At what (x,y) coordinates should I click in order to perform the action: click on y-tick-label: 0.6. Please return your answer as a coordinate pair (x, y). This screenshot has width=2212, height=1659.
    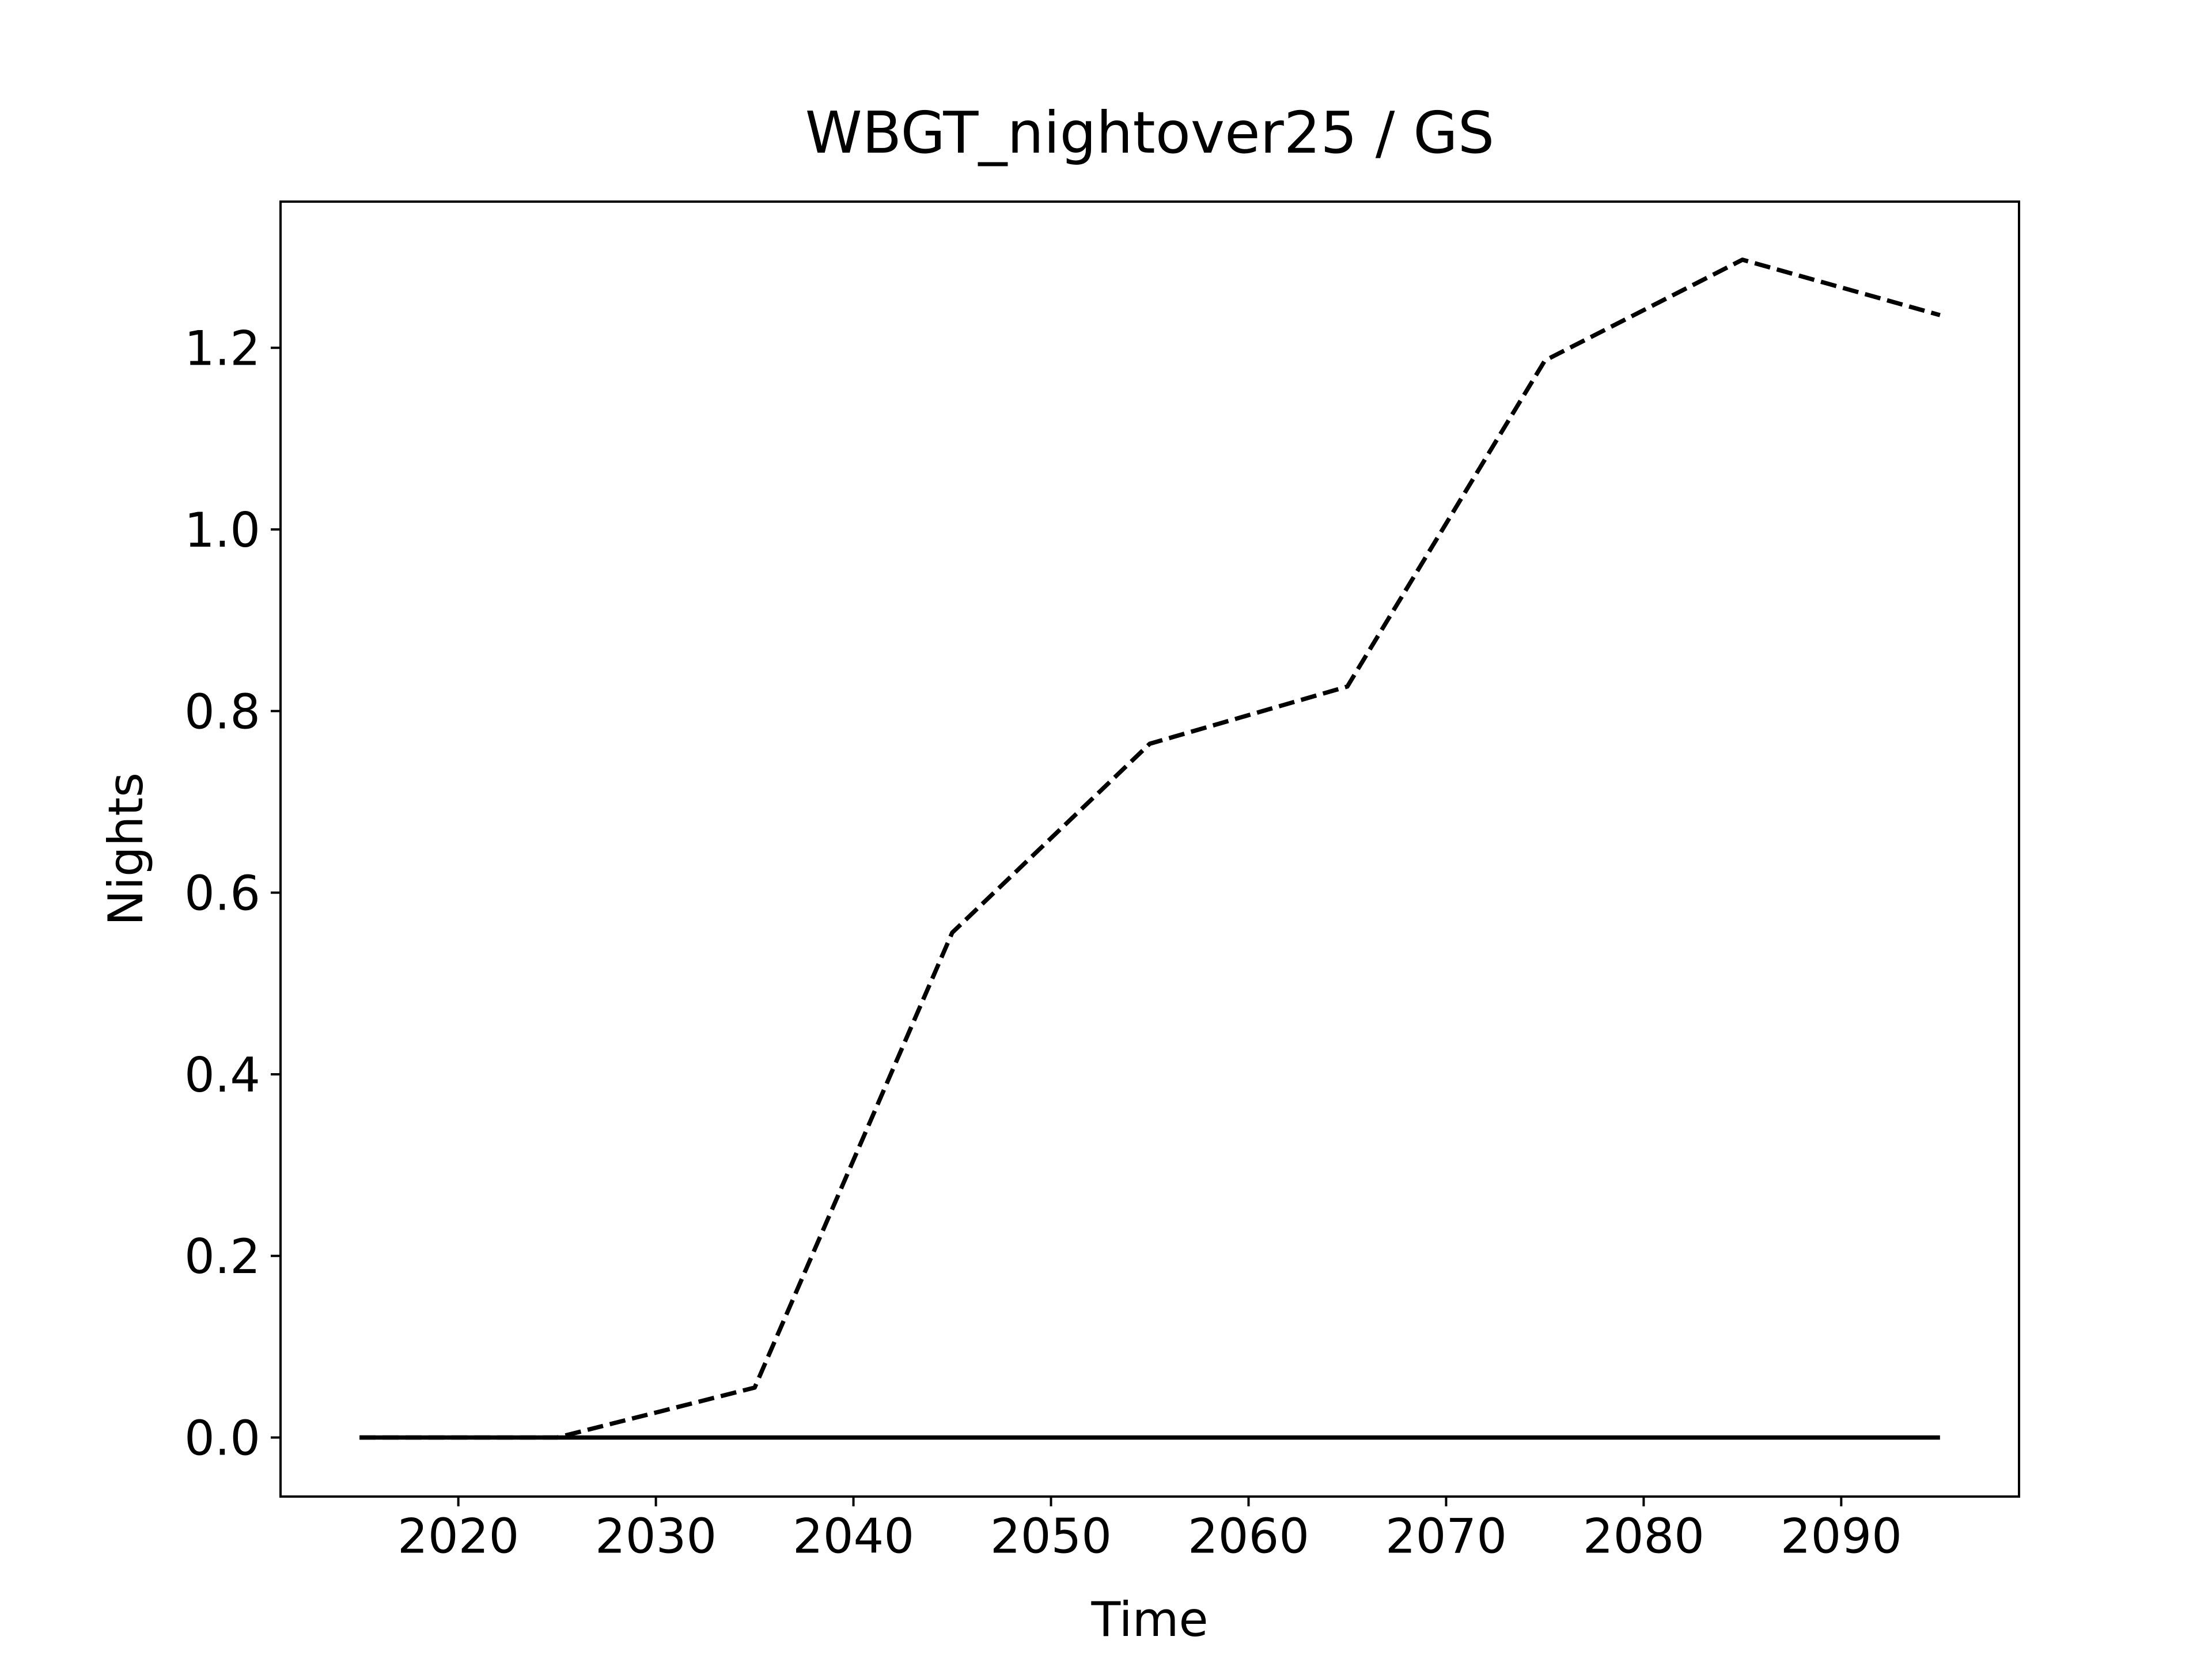
    Looking at the image, I should click on (222, 894).